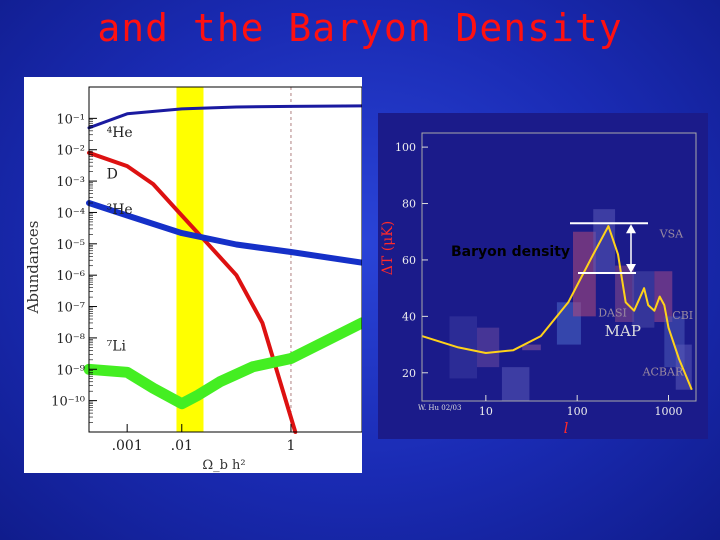 This screenshot has width=720, height=540. I want to click on cmb-experiment-label: ACBAR, so click(663, 372).